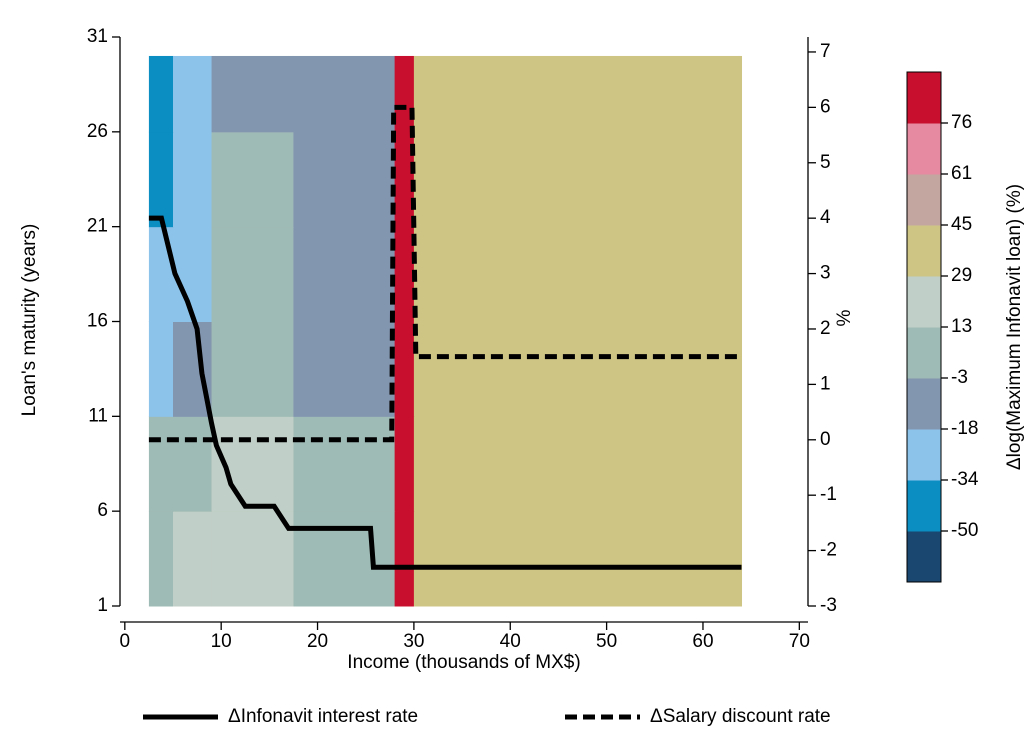  Describe the element at coordinates (825, 273) in the screenshot. I see `y2-tick-label: 3` at that location.